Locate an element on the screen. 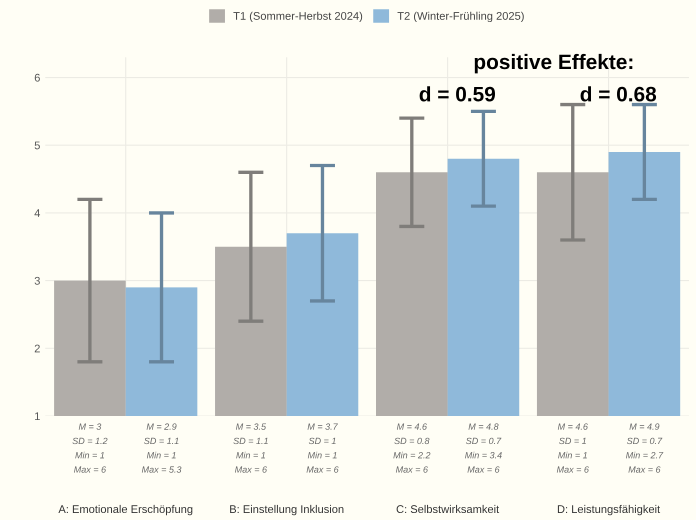 The width and height of the screenshot is (696, 520). legend-label: T2 (Winter-Frühling 2025) is located at coordinates (461, 17).